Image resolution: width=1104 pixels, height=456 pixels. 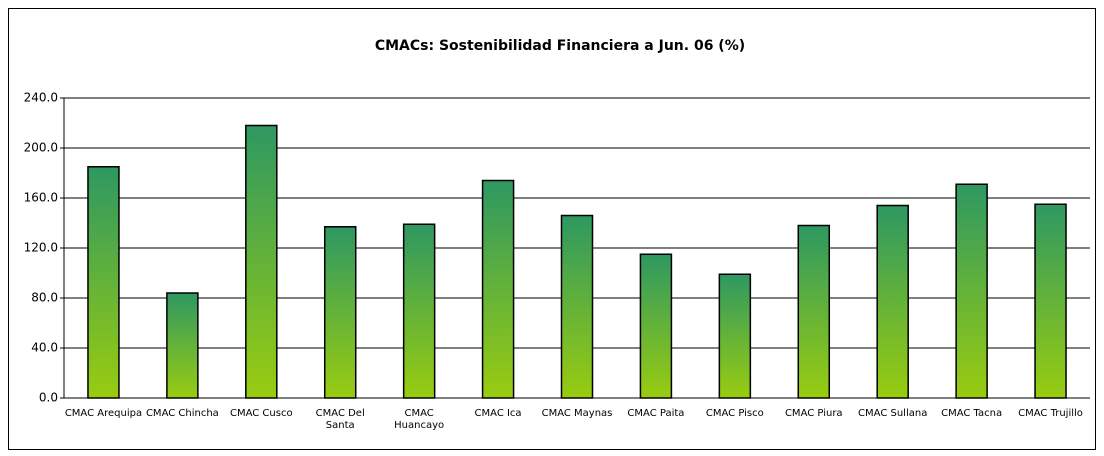 I want to click on x-tick-label: CMAC Sullana, so click(x=893, y=413).